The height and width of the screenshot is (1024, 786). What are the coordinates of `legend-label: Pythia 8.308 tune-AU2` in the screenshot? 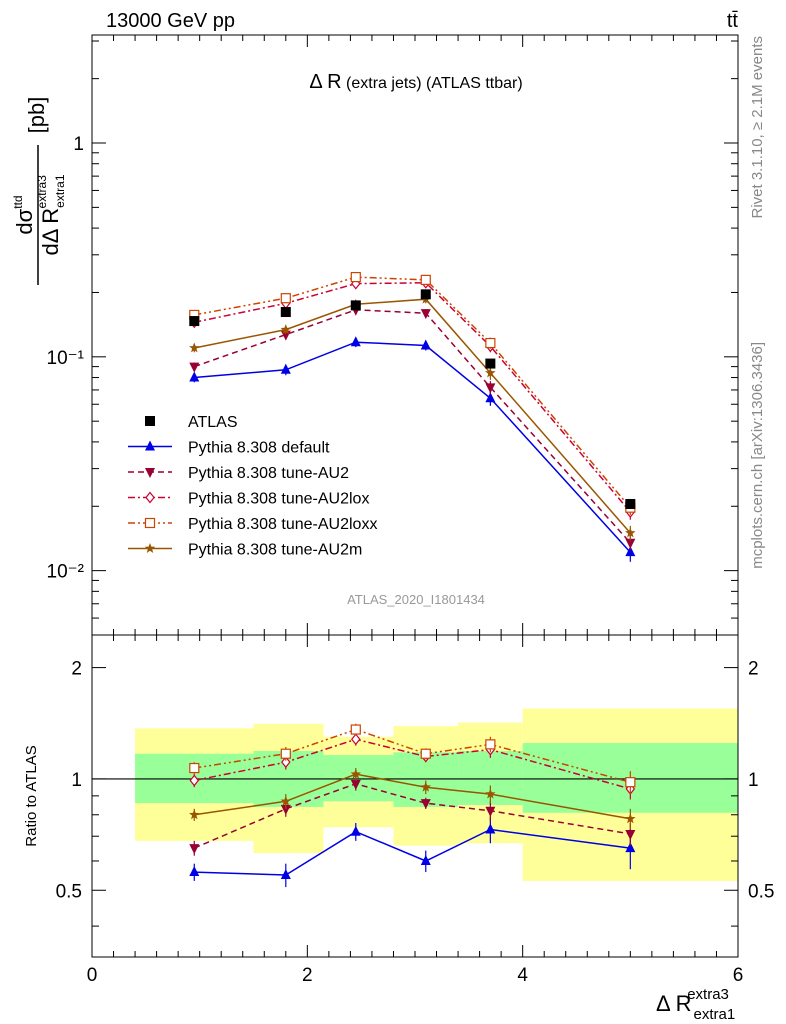 It's located at (268, 473).